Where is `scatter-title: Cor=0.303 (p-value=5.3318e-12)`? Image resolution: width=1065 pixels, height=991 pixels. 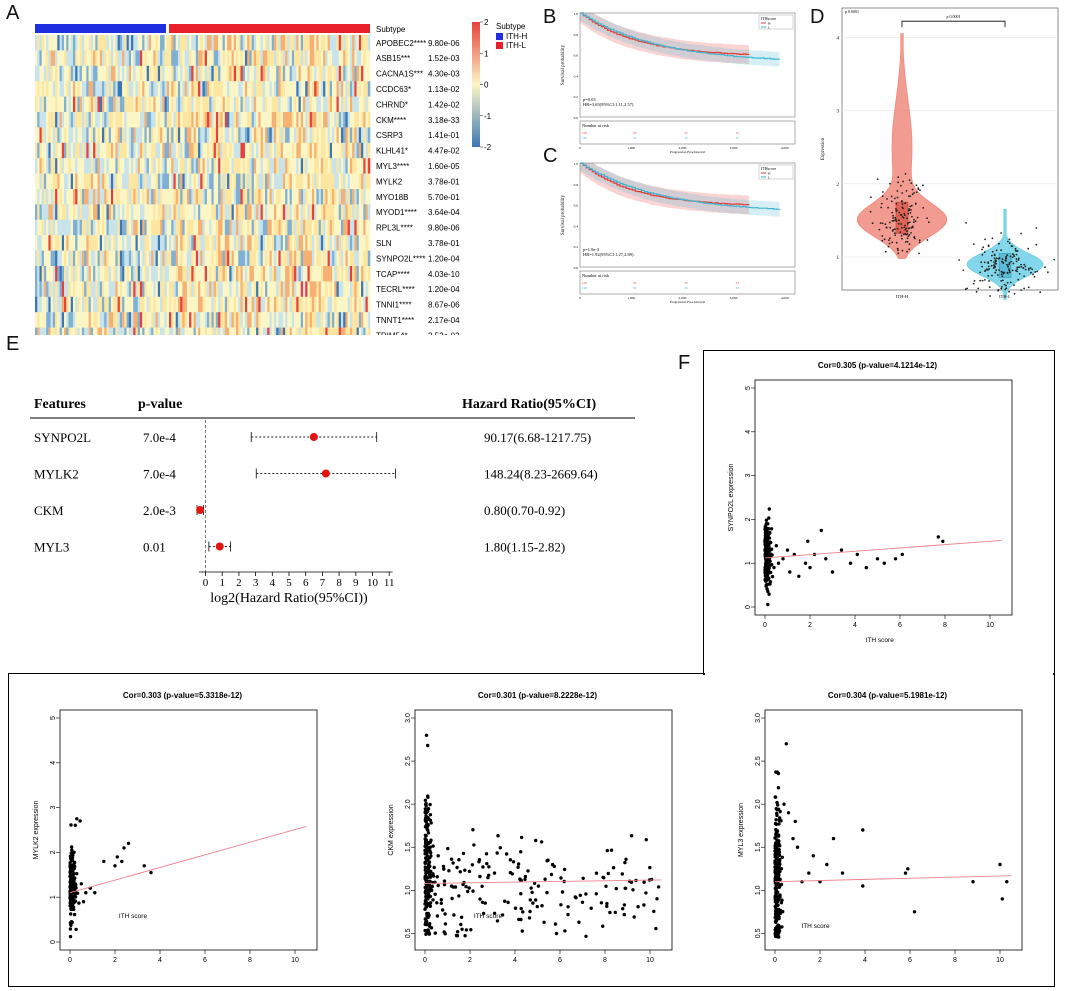 scatter-title: Cor=0.303 (p-value=5.3318e-12) is located at coordinates (183, 695).